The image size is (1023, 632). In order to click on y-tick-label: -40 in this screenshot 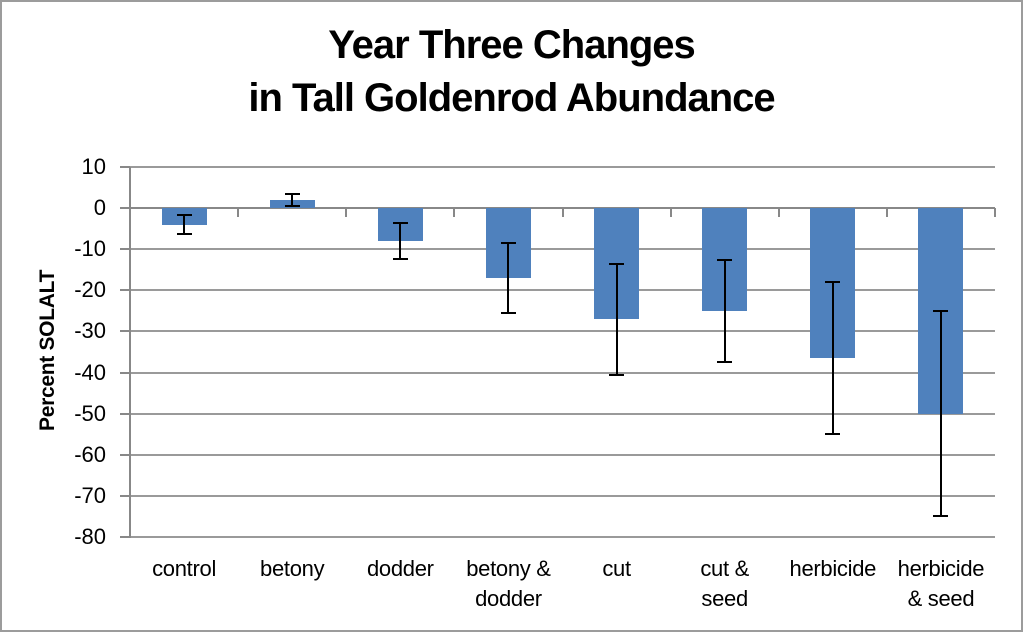, I will do `click(90, 372)`.